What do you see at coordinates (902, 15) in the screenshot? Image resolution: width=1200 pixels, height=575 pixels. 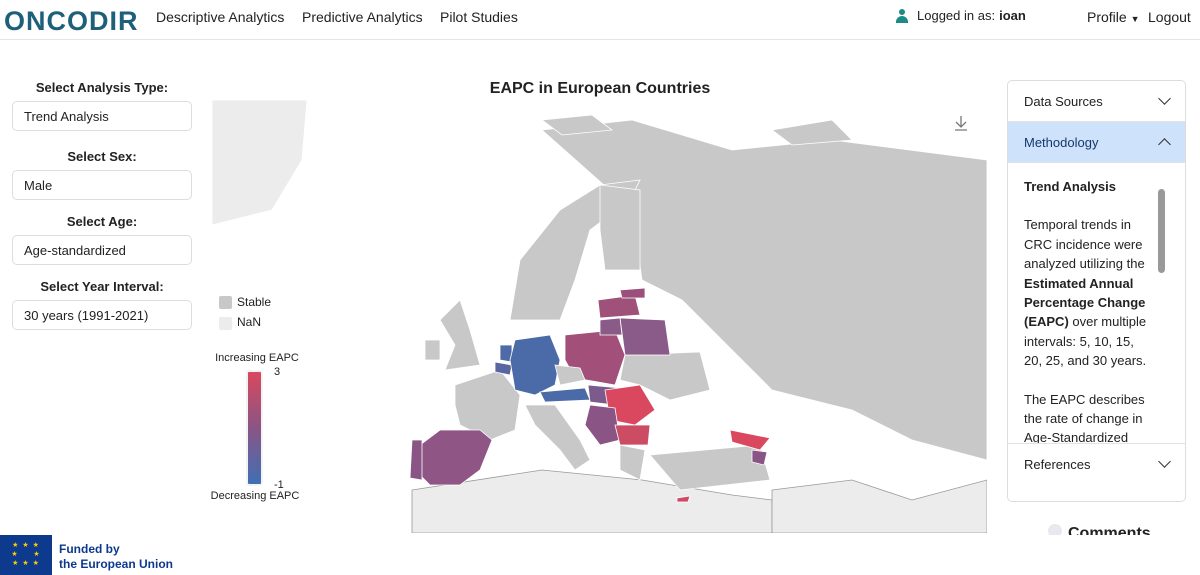 I see `user-icon` at bounding box center [902, 15].